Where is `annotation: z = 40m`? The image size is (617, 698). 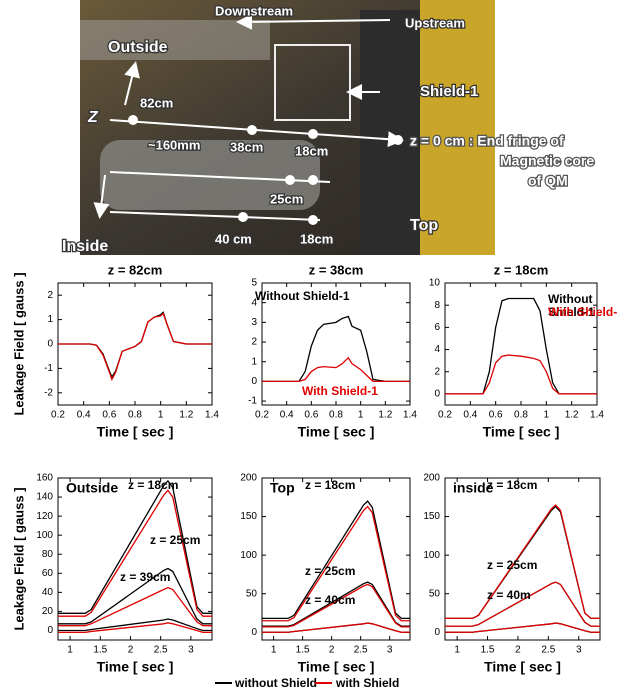 annotation: z = 40m is located at coordinates (509, 595).